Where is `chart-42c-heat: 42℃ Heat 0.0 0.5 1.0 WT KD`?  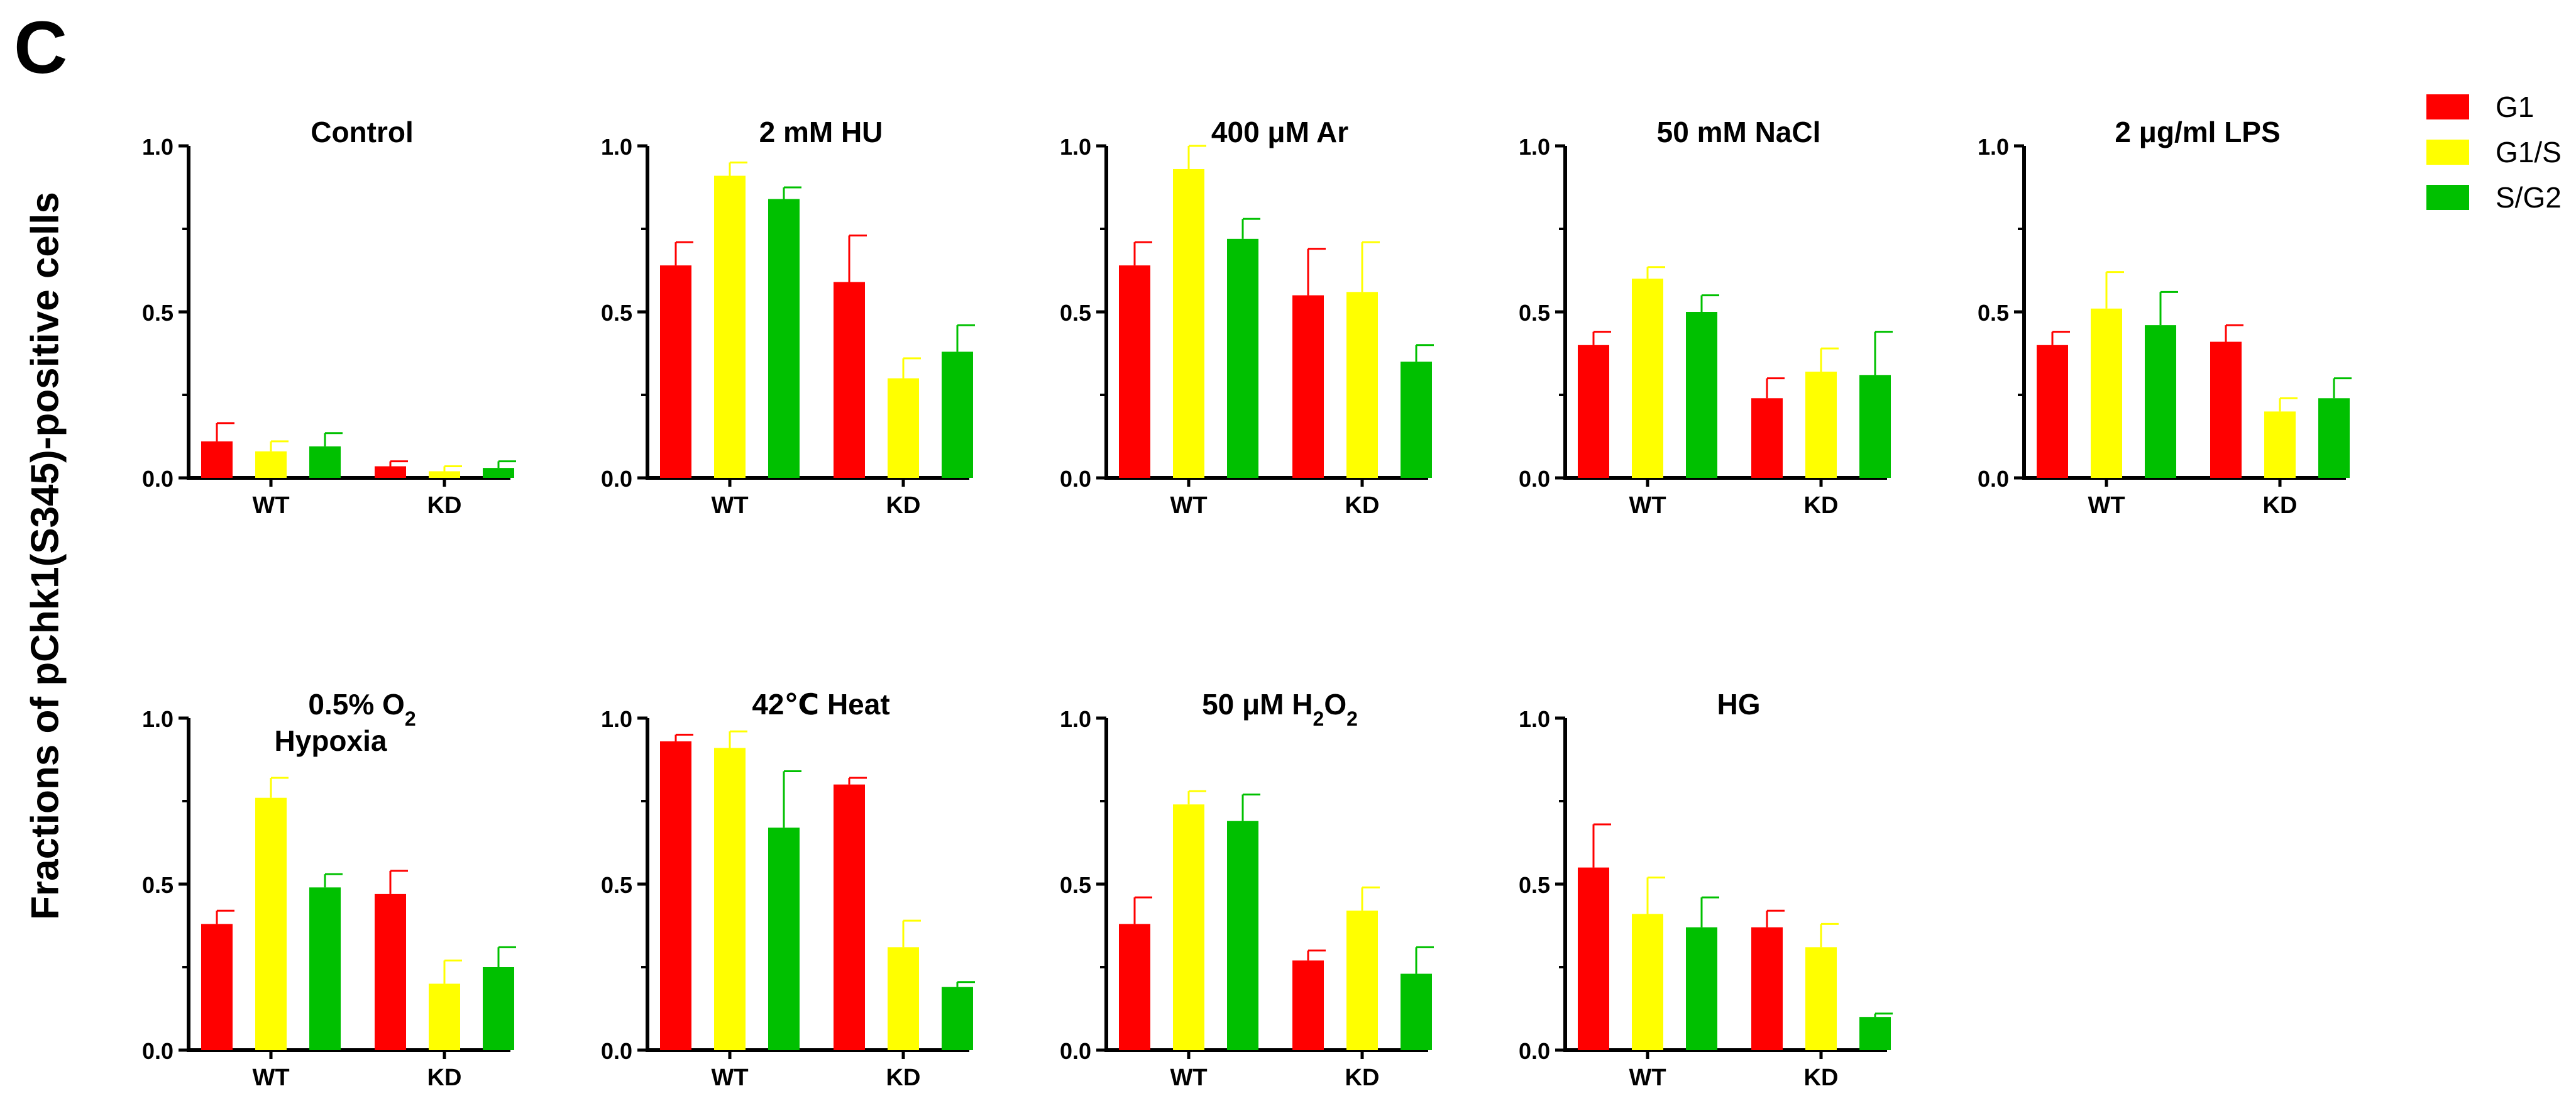
chart-42c-heat: 42℃ Heat 0.0 0.5 1.0 WT KD is located at coordinates (788, 889).